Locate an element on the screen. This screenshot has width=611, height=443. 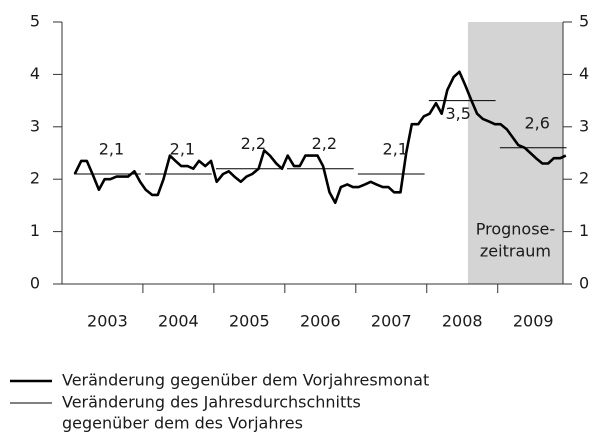
x-tick-label: 2008 is located at coordinates (462, 321).